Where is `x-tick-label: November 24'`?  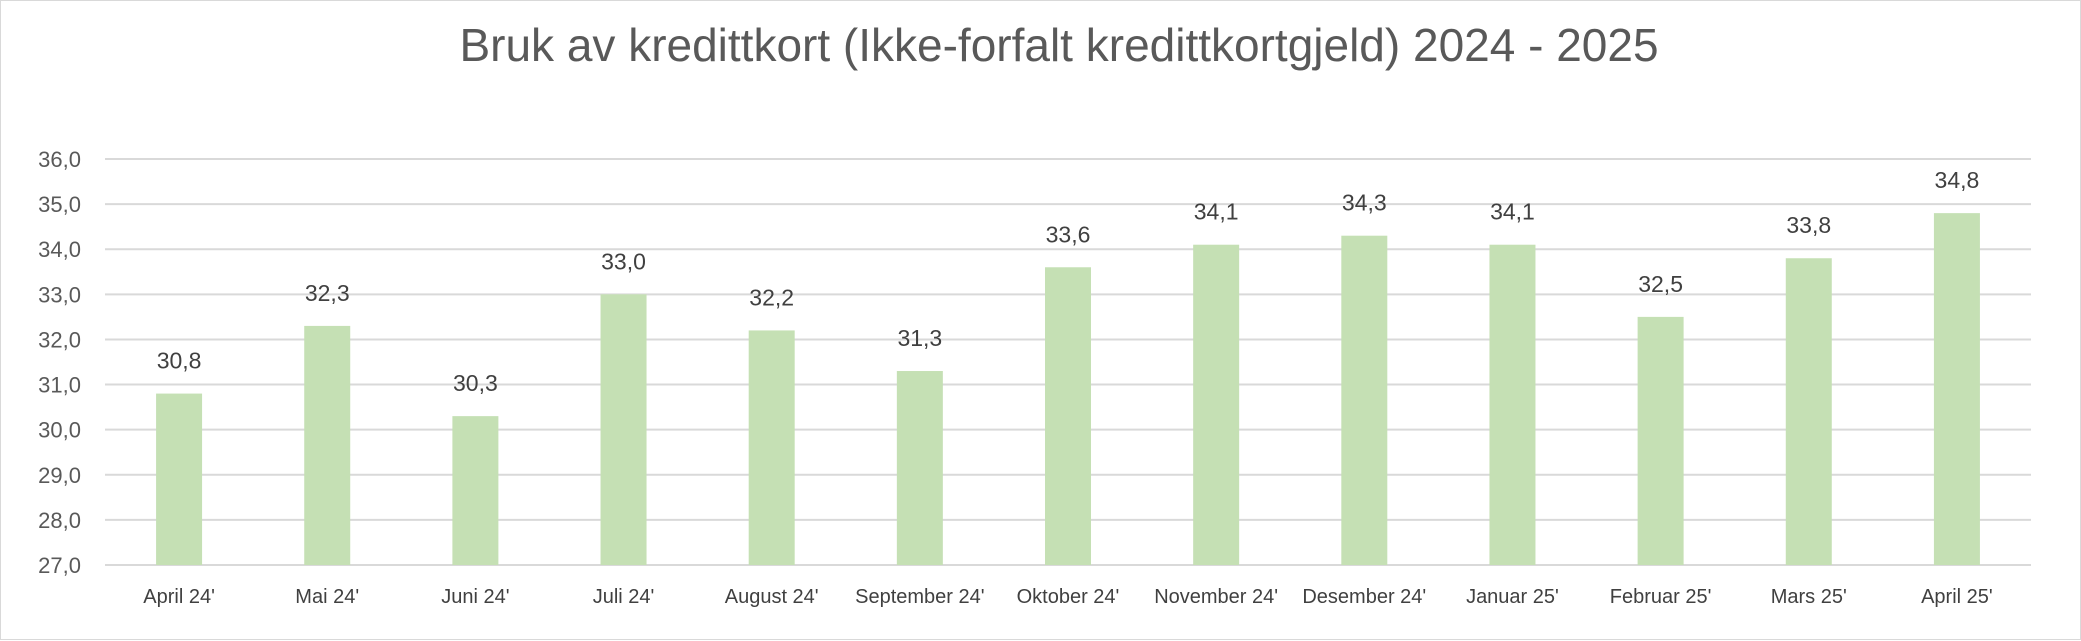 x-tick-label: November 24' is located at coordinates (1216, 597).